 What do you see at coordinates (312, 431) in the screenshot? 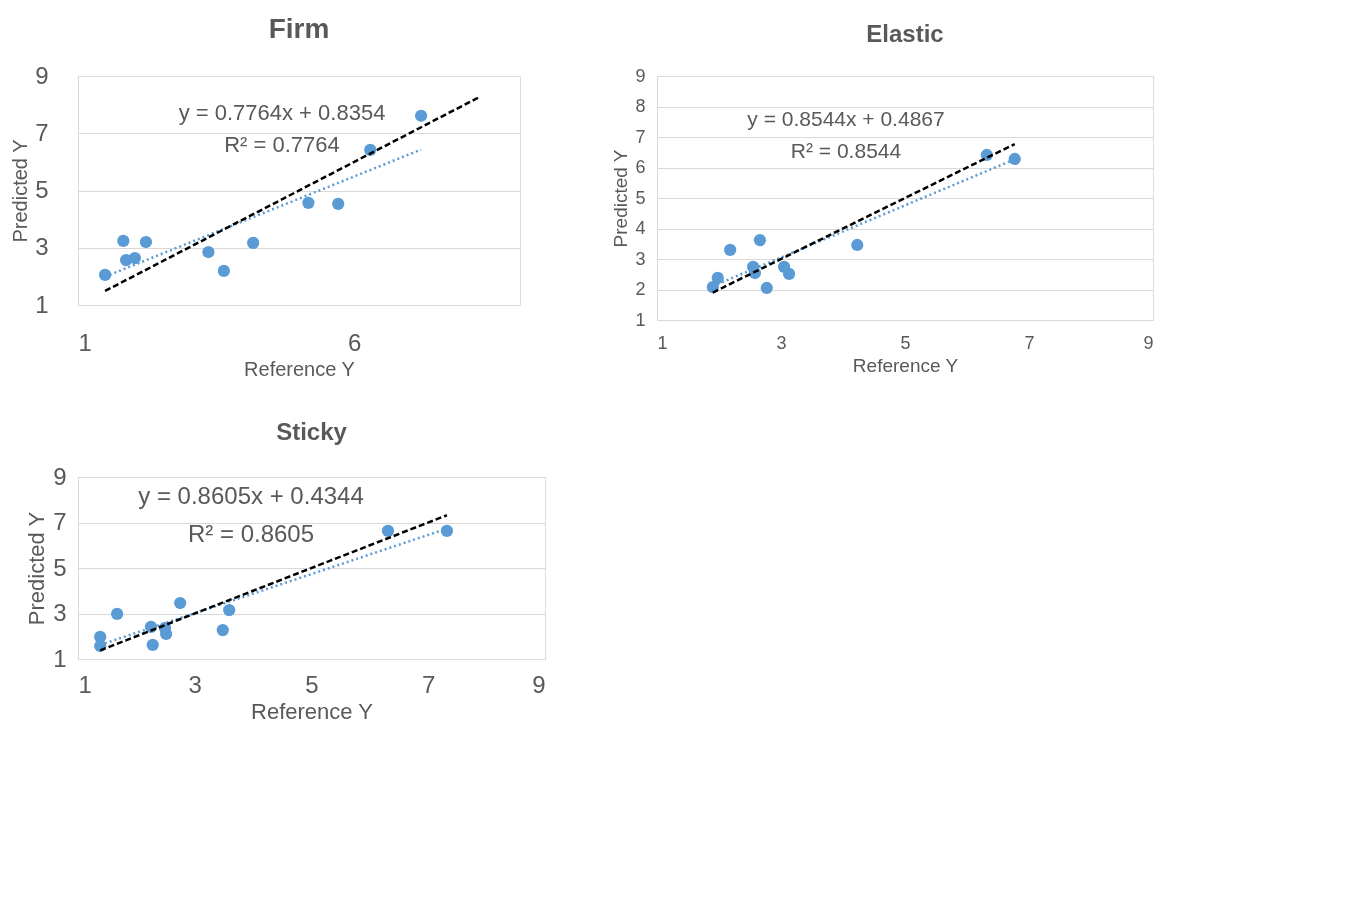
I see `chart-title: Sticky` at bounding box center [312, 431].